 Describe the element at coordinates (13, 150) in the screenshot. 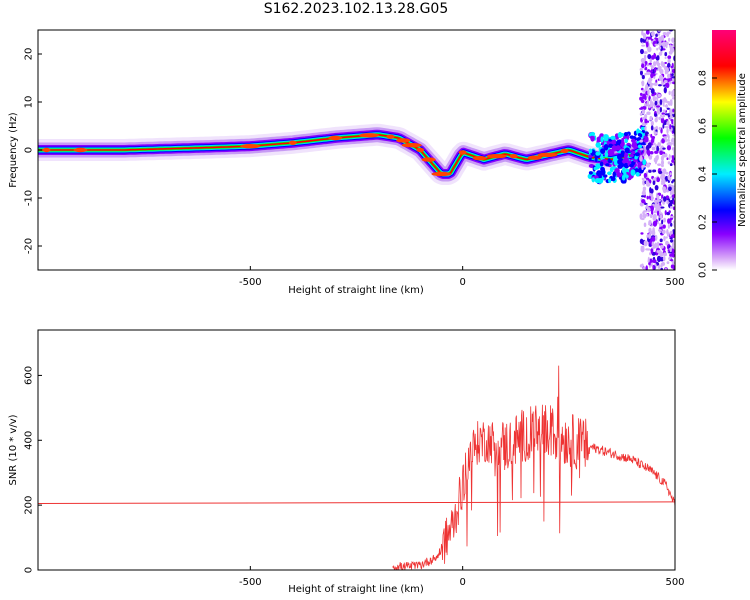

I see `spectrogram-y-axis-title: Frequency (Hz)` at that location.